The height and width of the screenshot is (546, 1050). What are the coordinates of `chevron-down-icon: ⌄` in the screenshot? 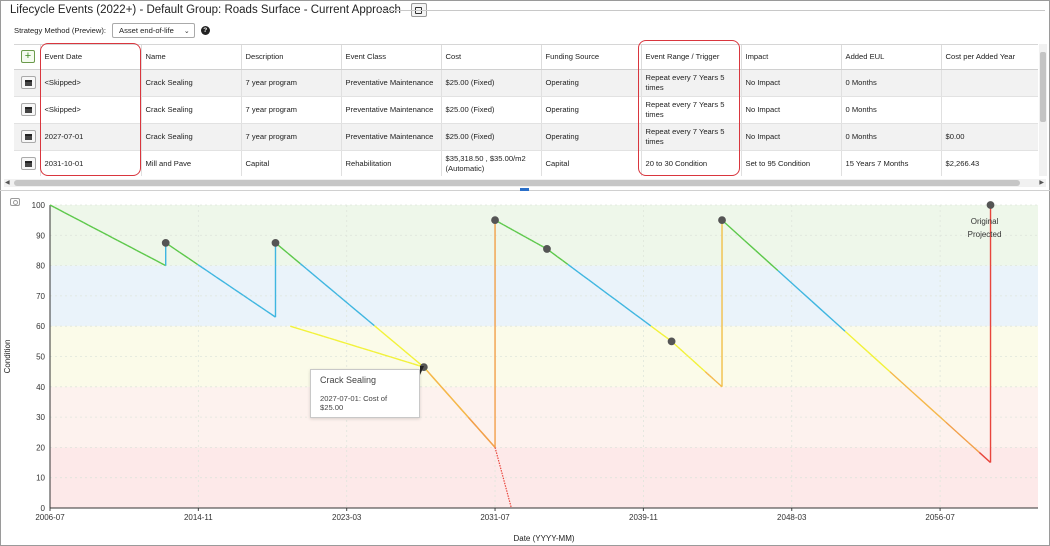 It's located at (186, 31).